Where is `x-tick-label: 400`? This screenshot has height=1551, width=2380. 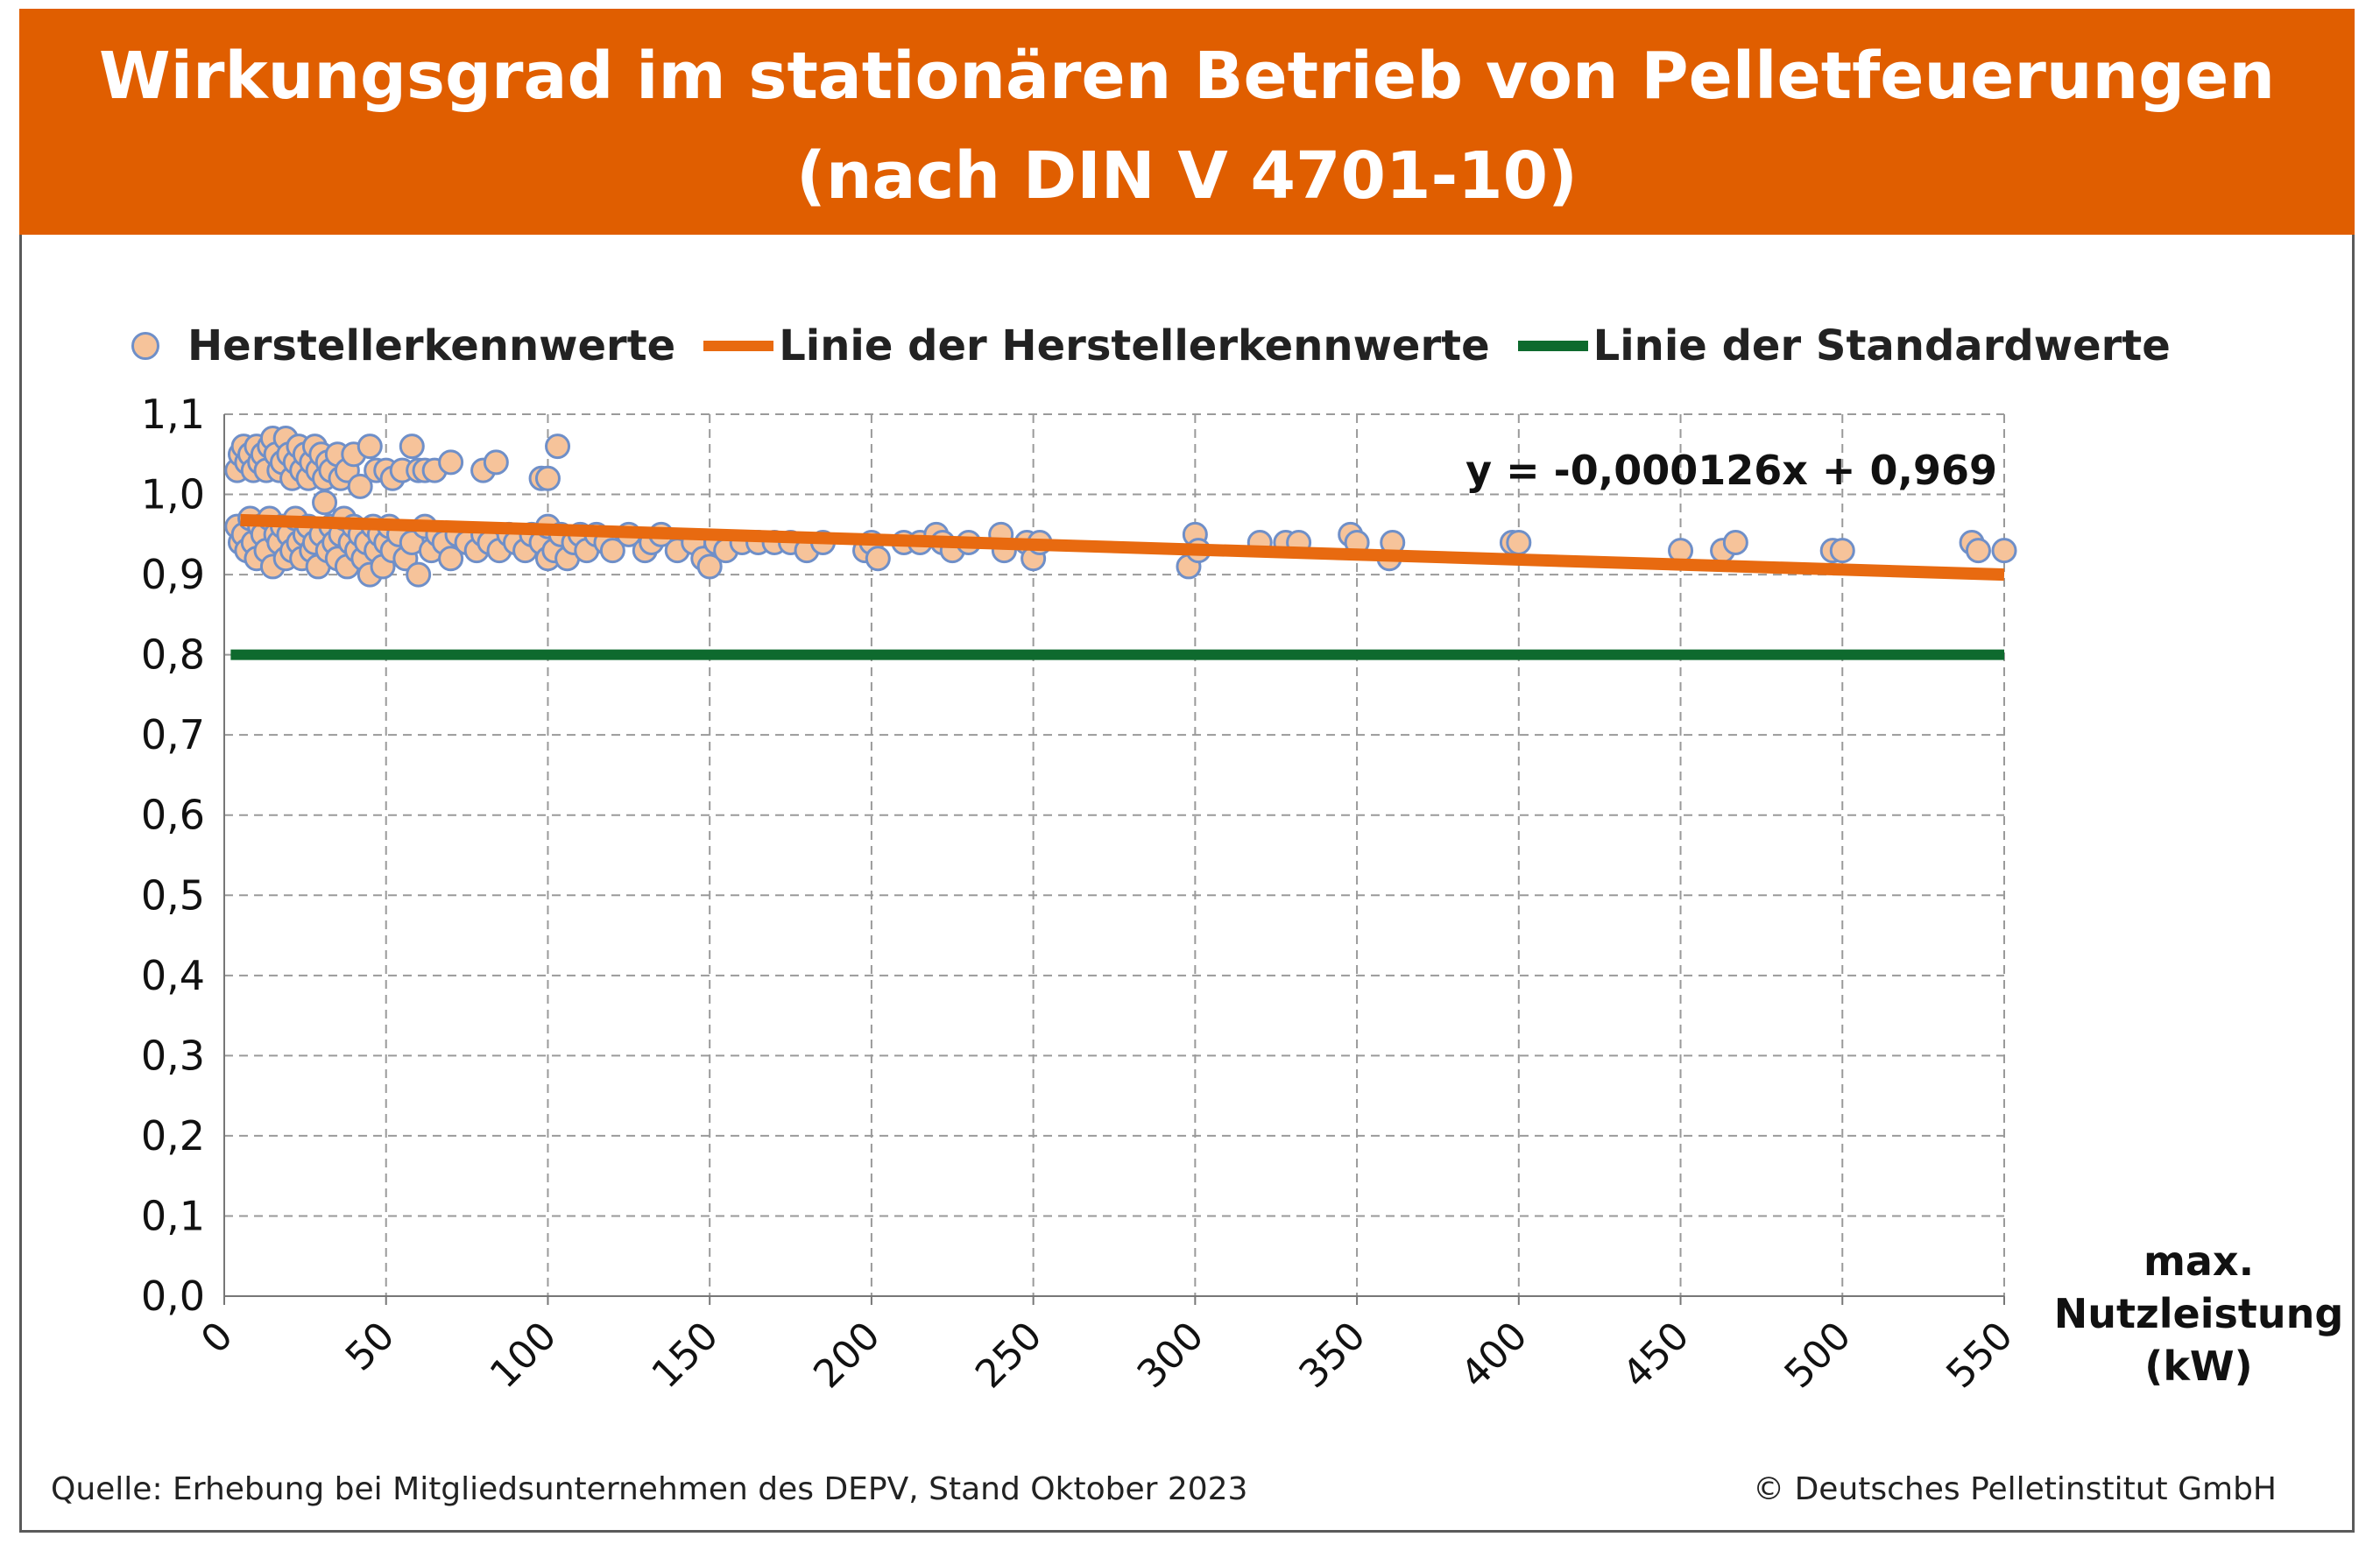
x-tick-label: 400 is located at coordinates (1494, 1355).